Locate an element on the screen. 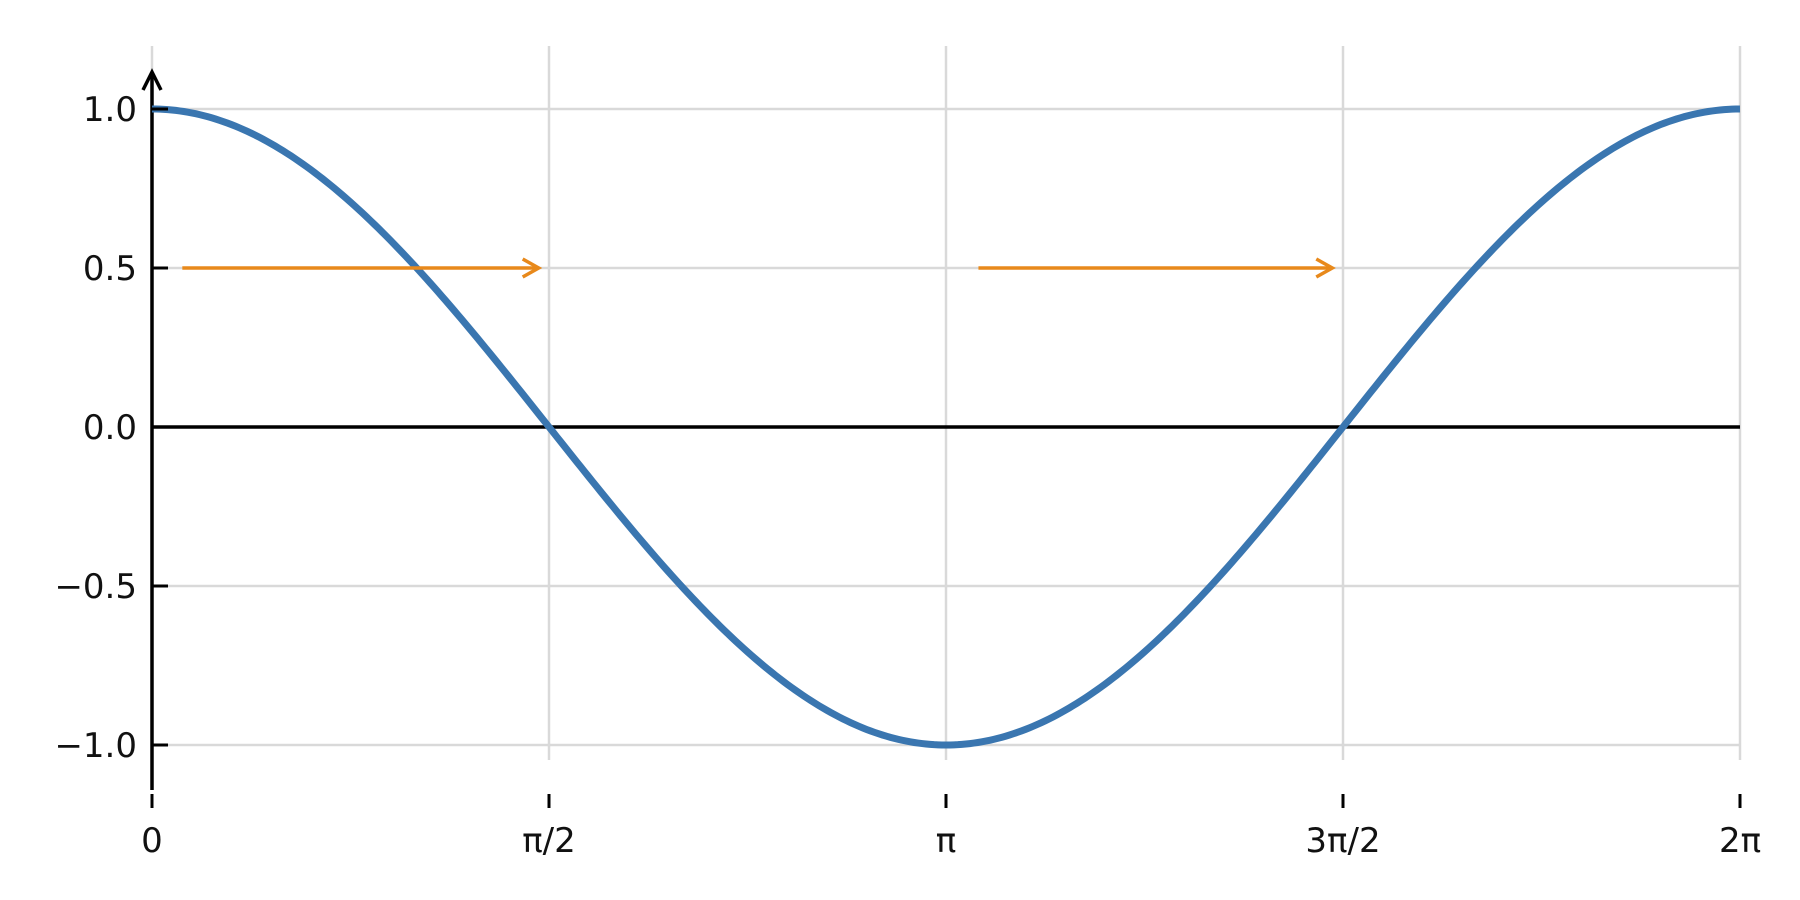 The width and height of the screenshot is (1800, 900). x-tick-label: π is located at coordinates (946, 841).